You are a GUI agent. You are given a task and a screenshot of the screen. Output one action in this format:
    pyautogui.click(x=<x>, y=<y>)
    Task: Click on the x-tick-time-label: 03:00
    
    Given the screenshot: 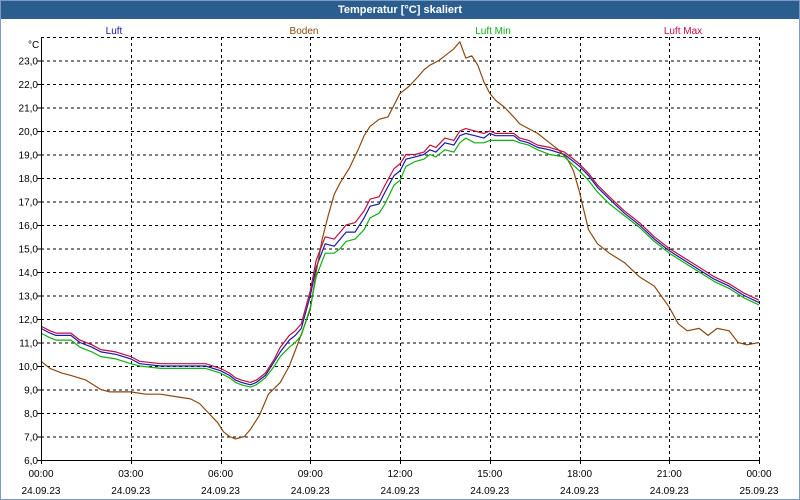 What is the action you would take?
    pyautogui.click(x=130, y=474)
    